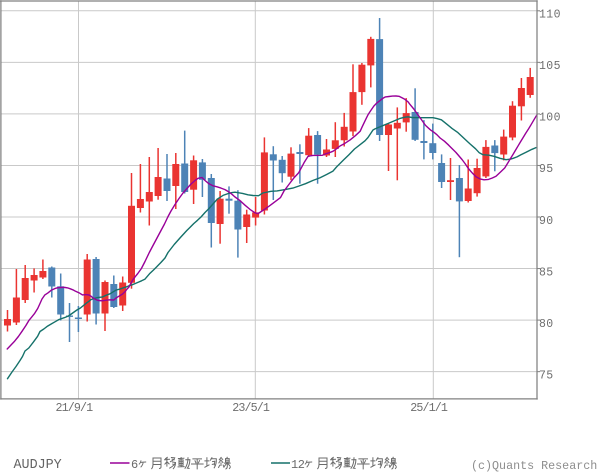 This screenshot has height=475, width=600. What do you see at coordinates (75, 408) in the screenshot?
I see `svg-text: 21/9/1` at bounding box center [75, 408].